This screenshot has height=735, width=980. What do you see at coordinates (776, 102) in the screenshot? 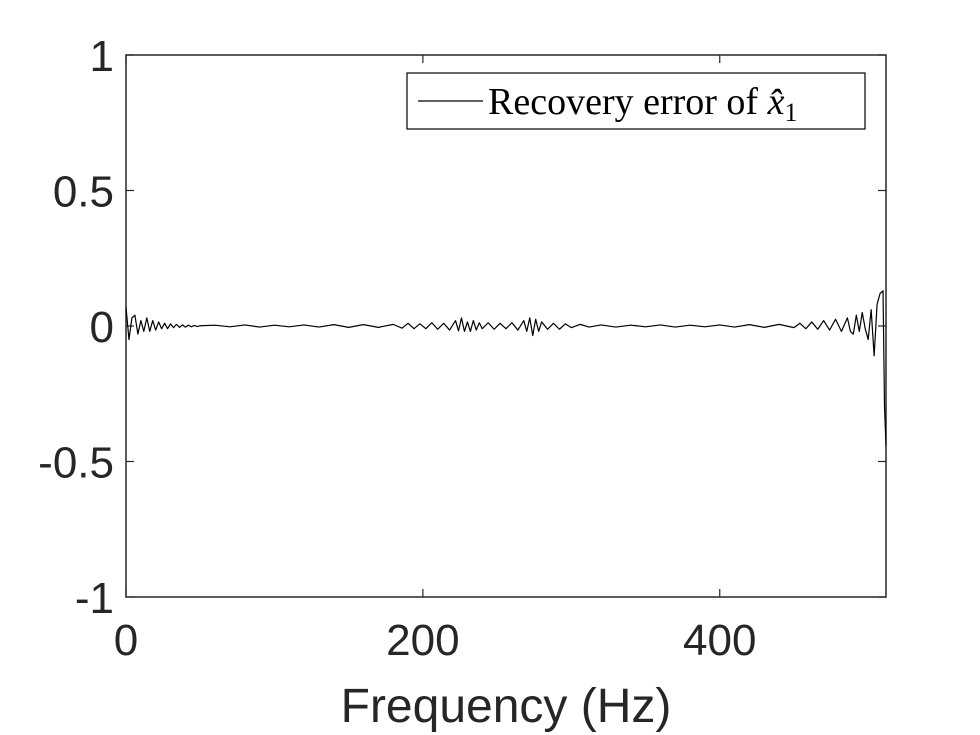
I see `legend-label-var: x̂` at bounding box center [776, 102].